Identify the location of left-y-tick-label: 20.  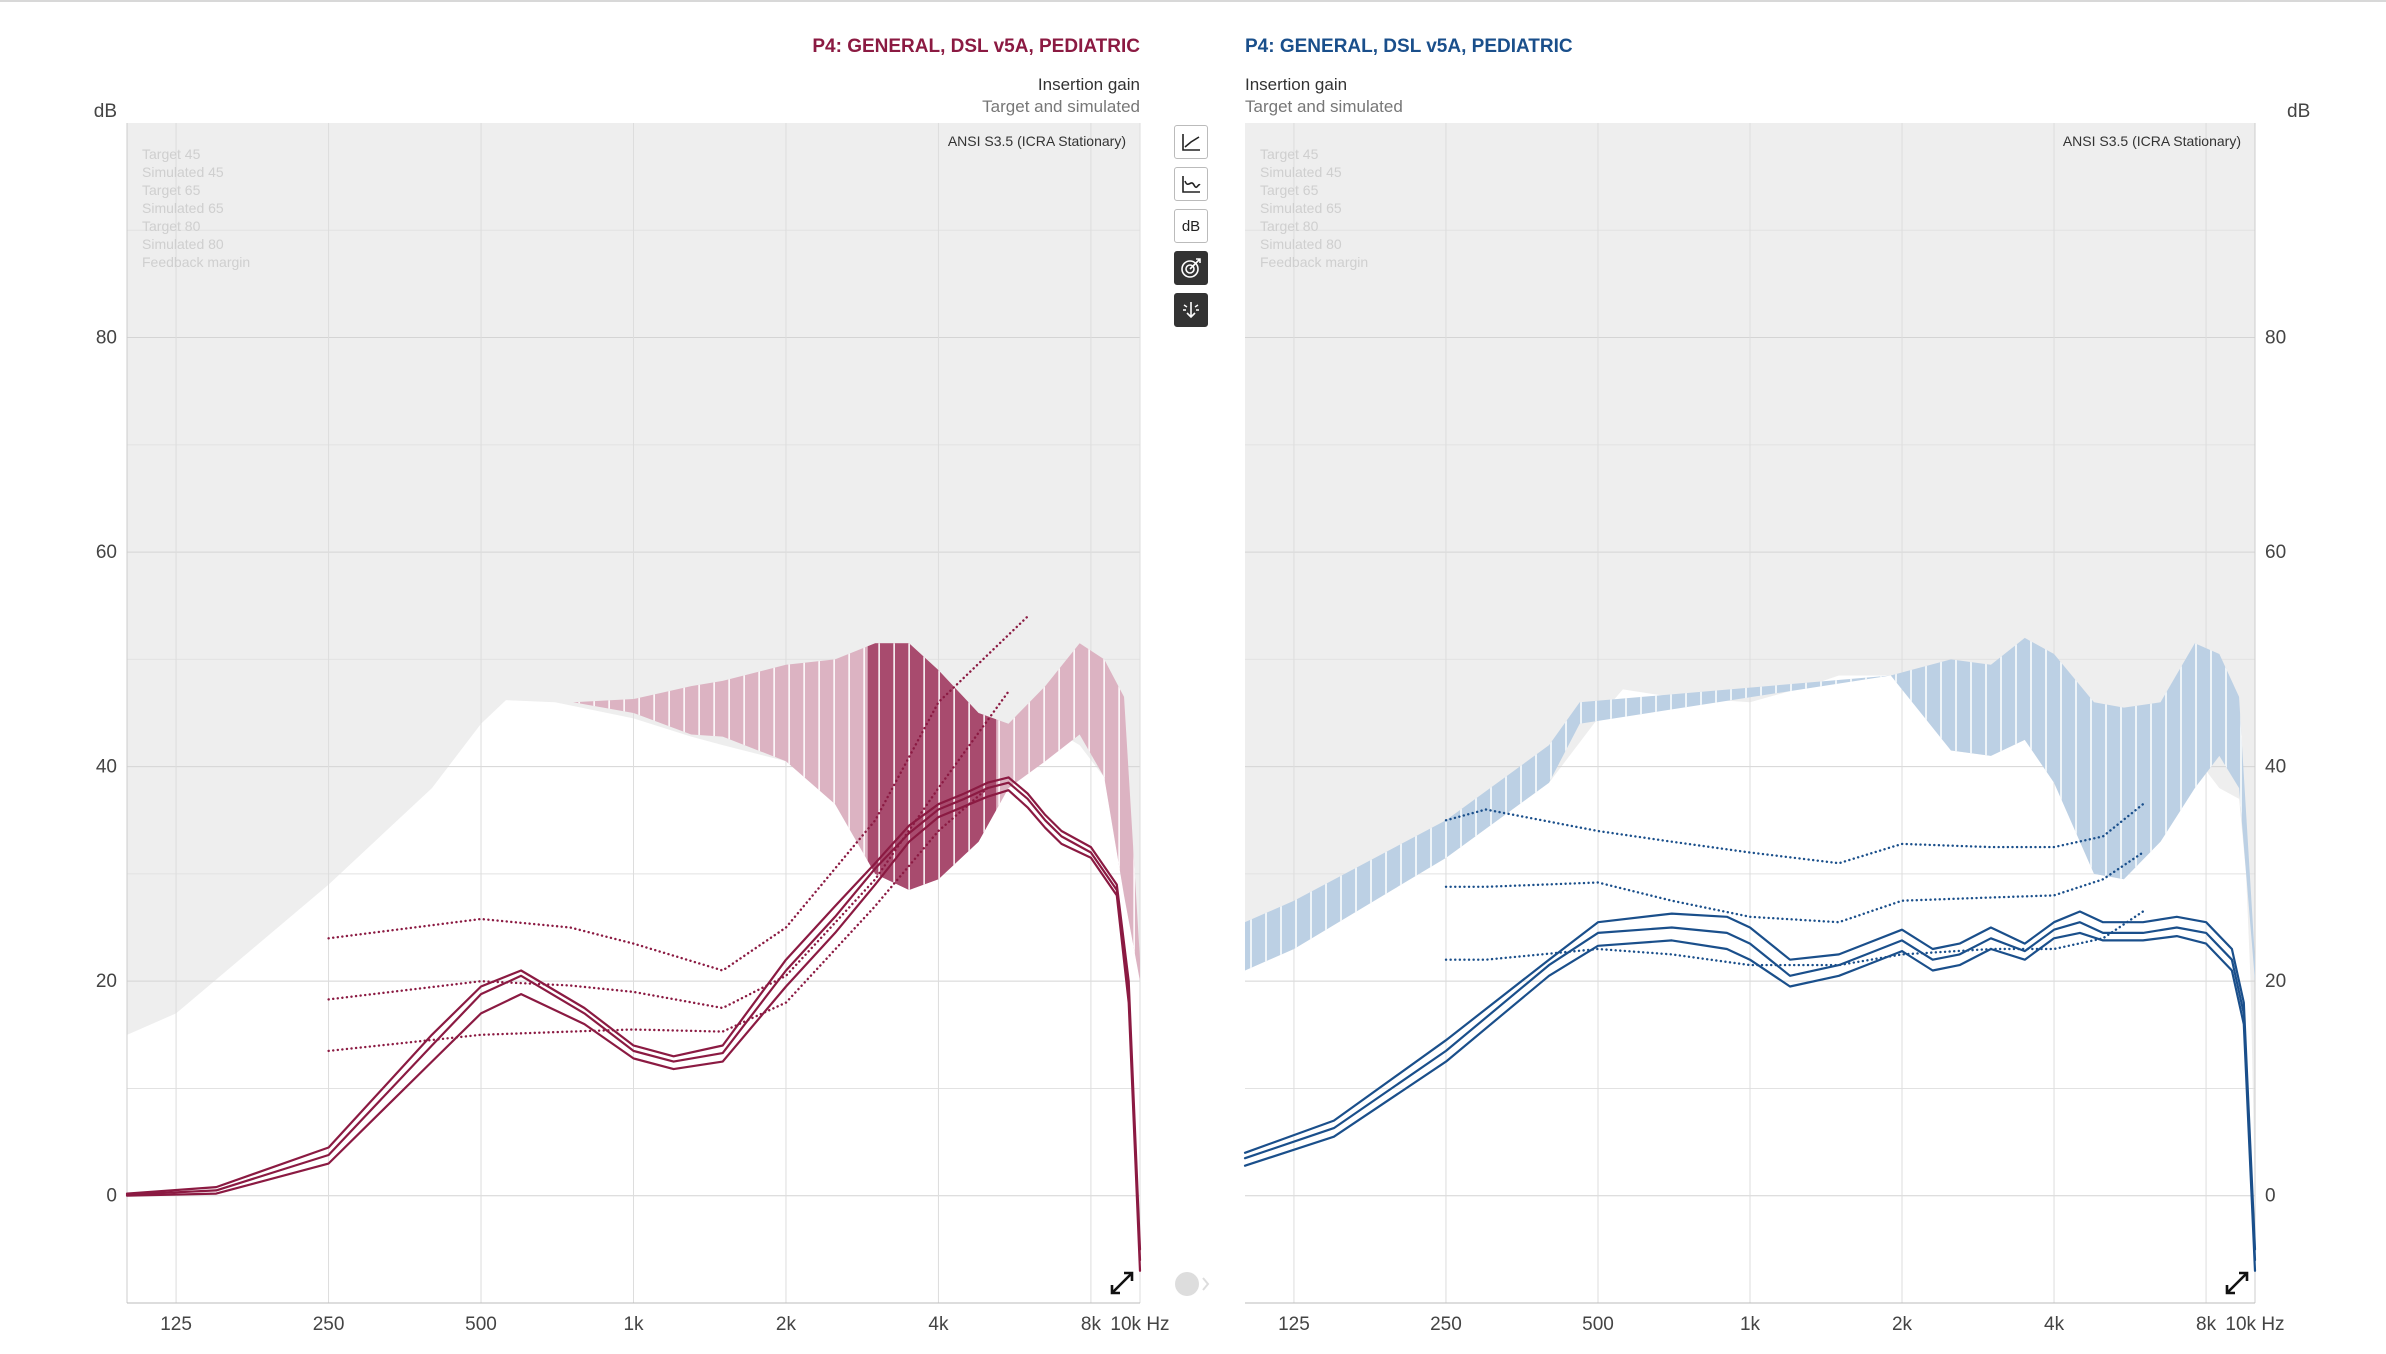
(106, 981).